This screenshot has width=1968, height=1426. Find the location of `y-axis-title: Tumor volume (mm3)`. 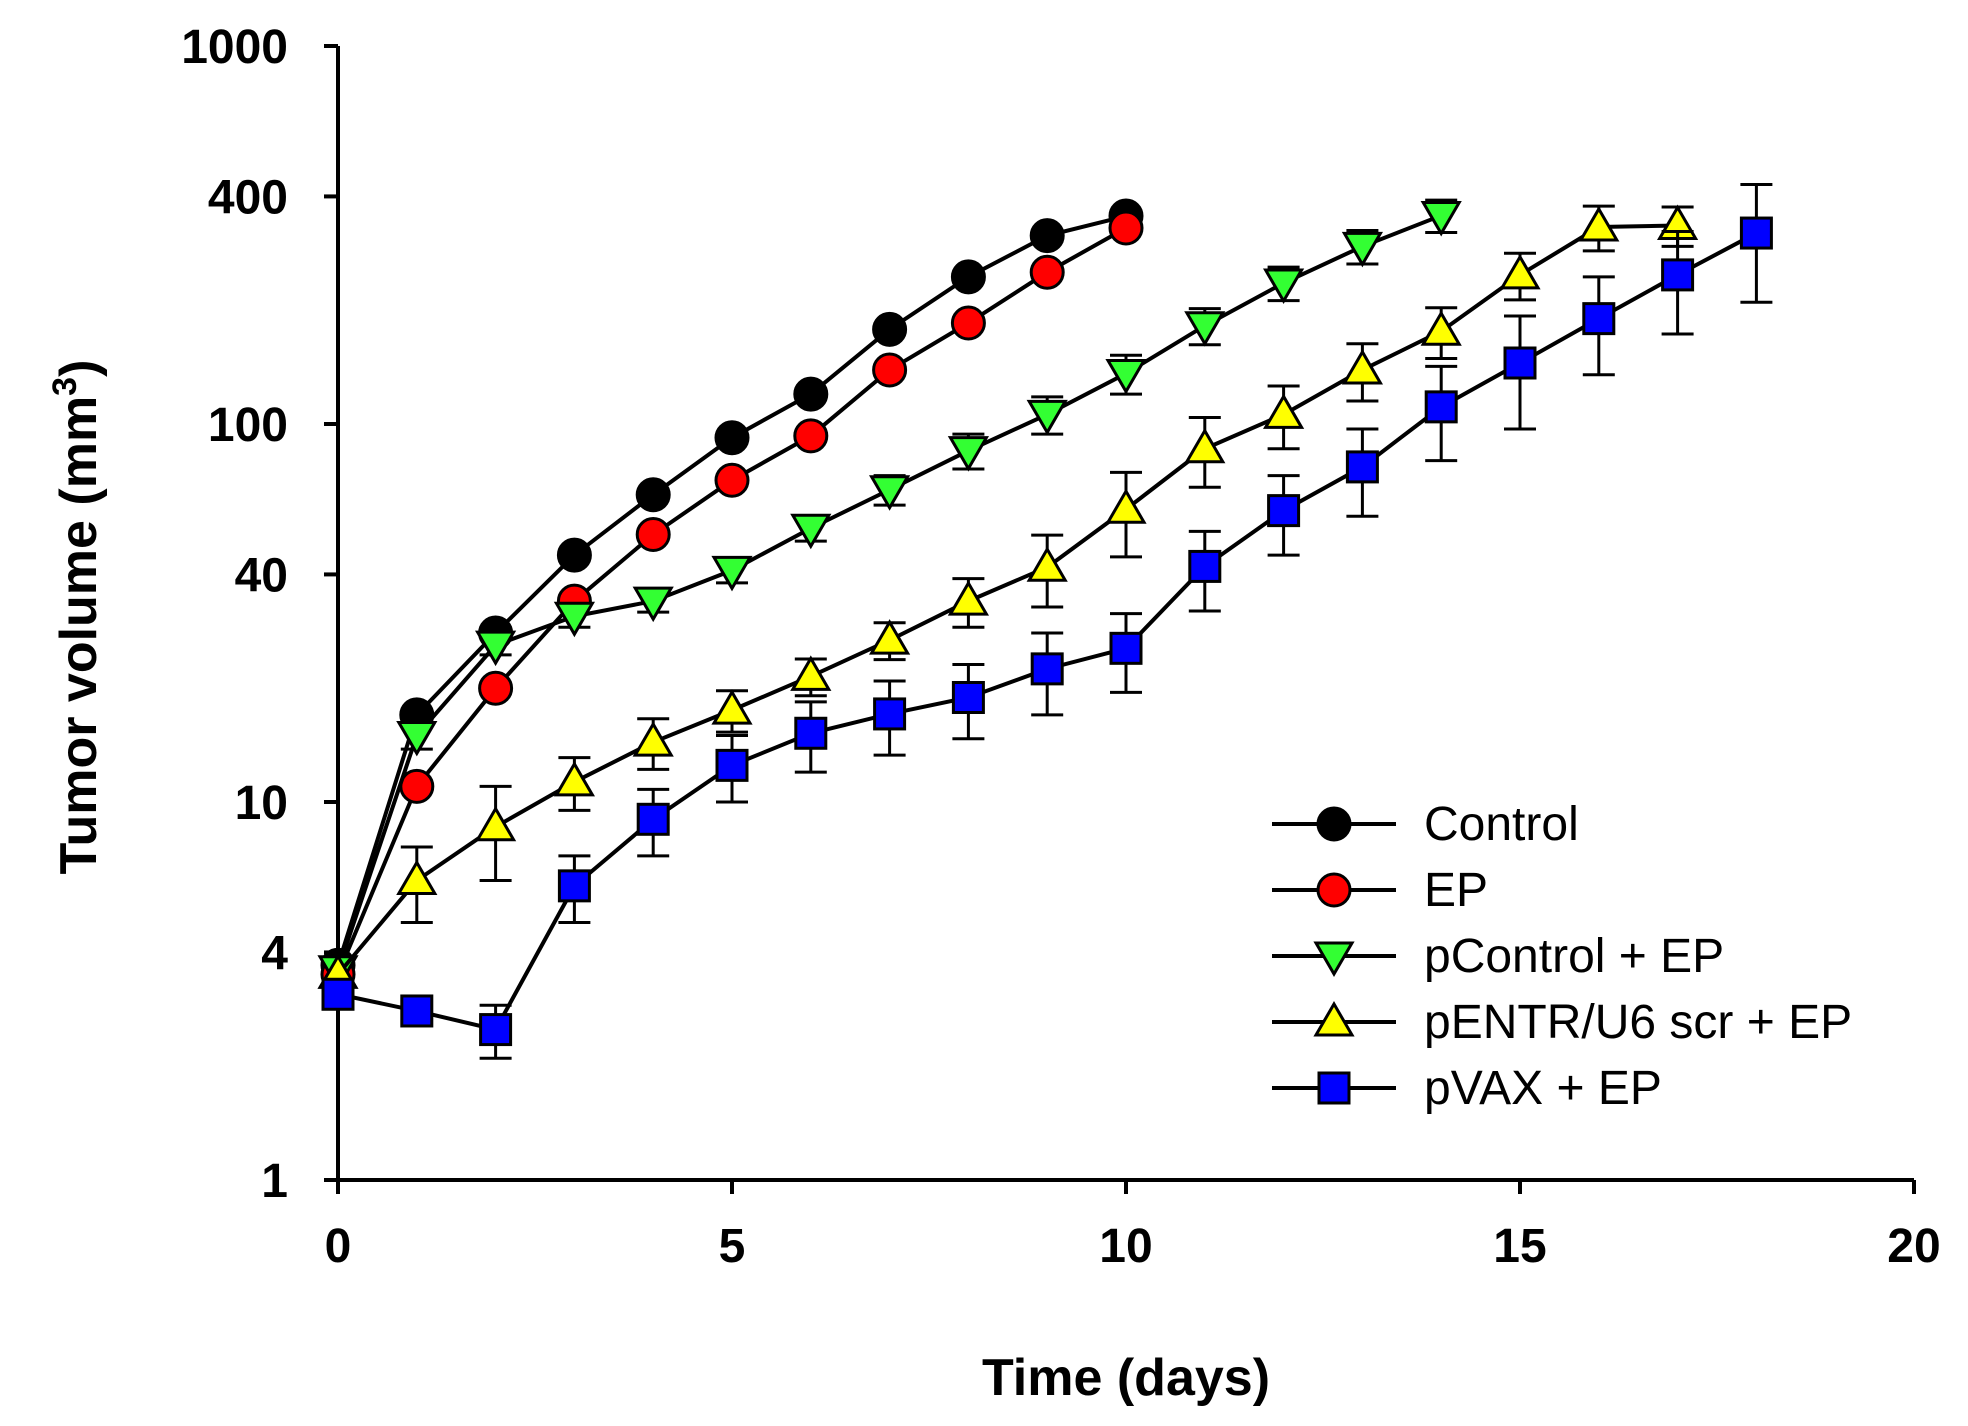

y-axis-title: Tumor volume (mm3) is located at coordinates (77, 617).